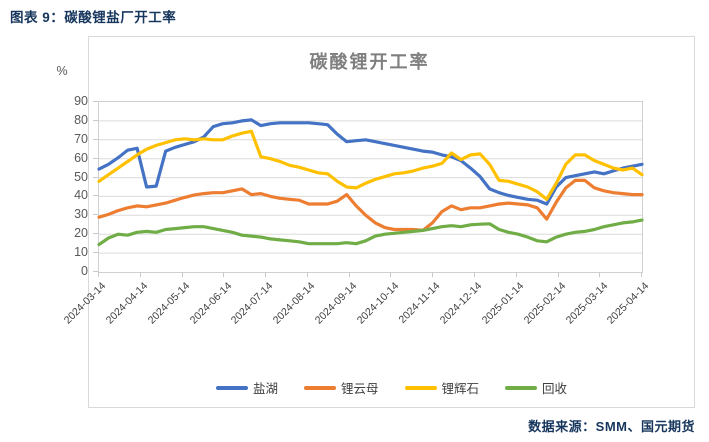 This screenshot has width=709, height=442. Describe the element at coordinates (81, 157) in the screenshot. I see `y-tick-label-60: 60` at that location.